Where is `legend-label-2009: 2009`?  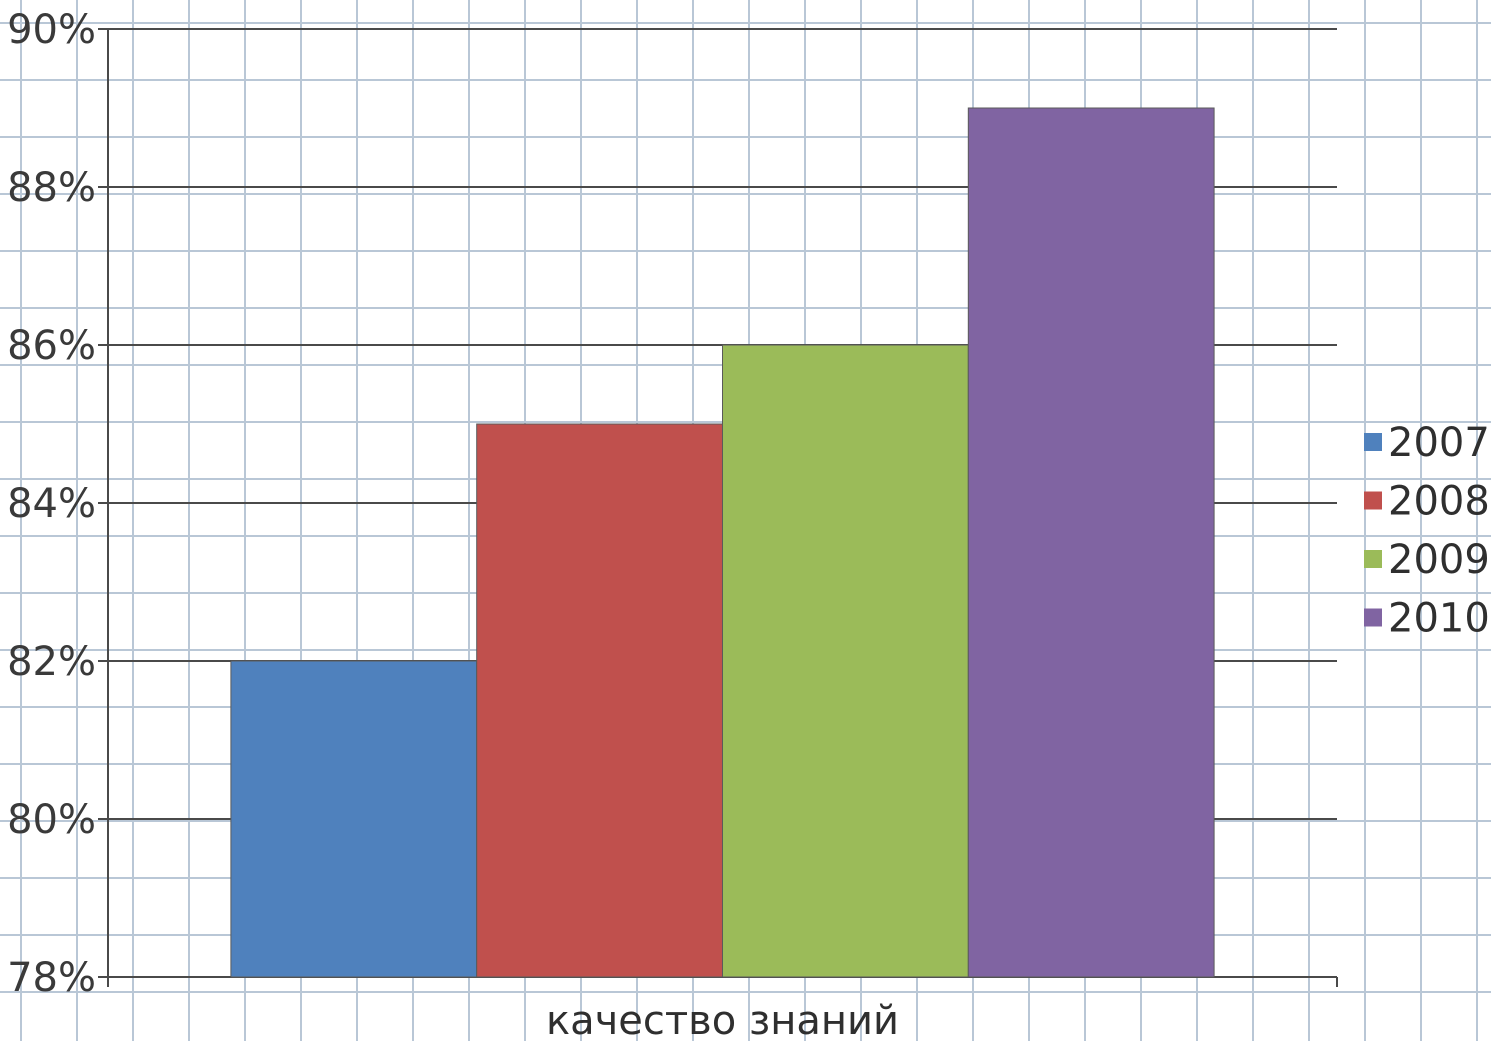
legend-label-2009: 2009 is located at coordinates (1439, 560).